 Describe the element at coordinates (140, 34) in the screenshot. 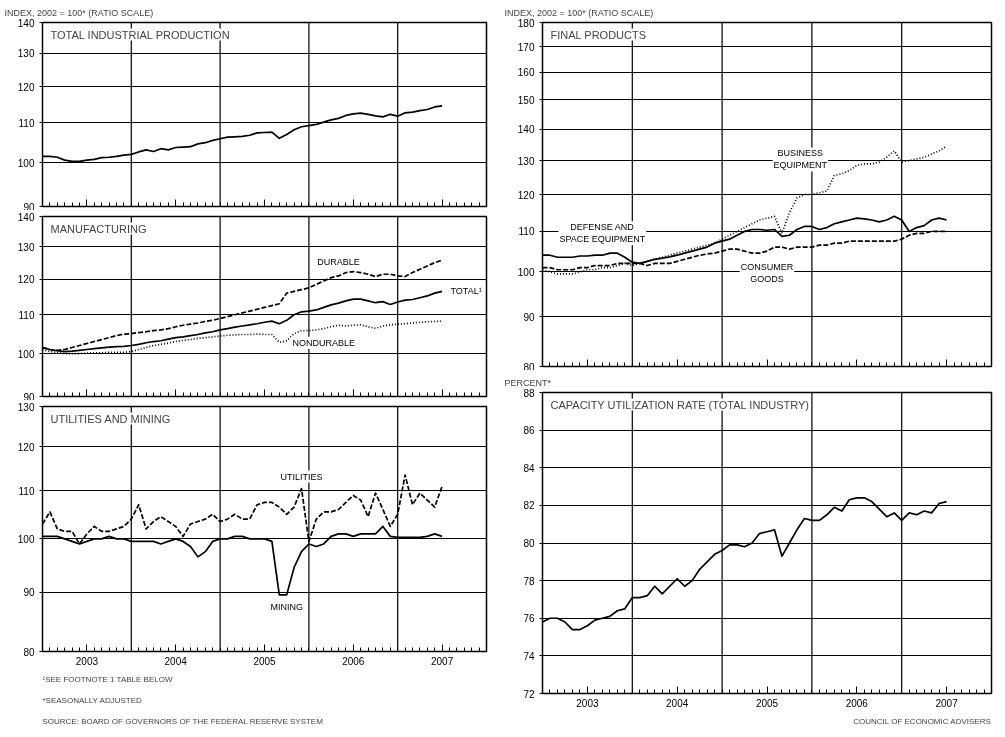

I see `text: TOTAL INDUSTRIAL PRODUCTION` at that location.